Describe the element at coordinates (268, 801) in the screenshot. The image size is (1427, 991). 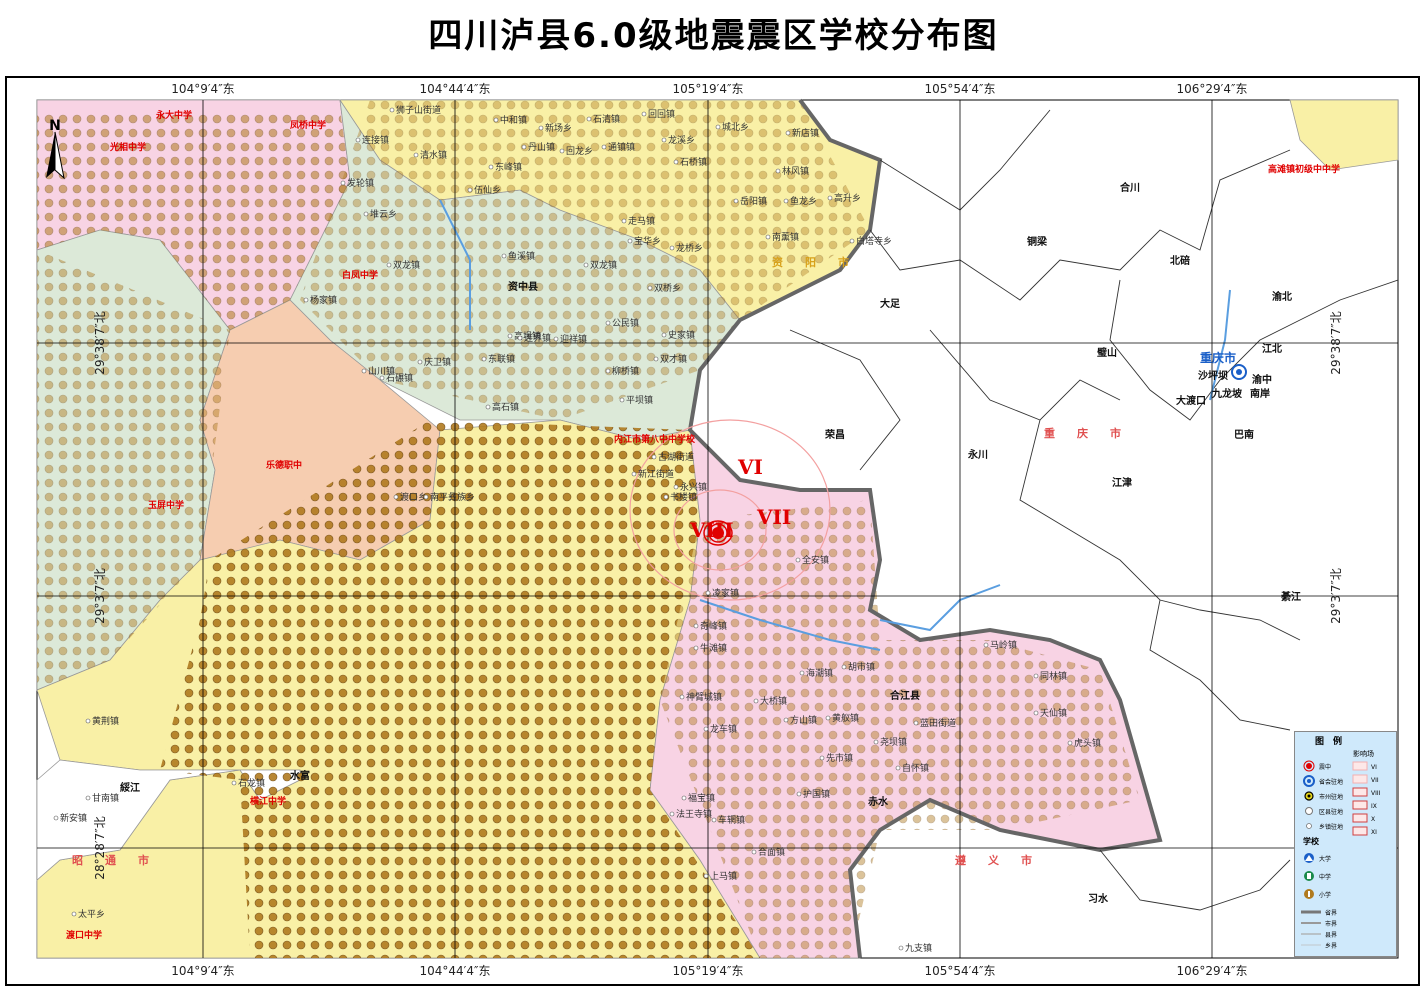
I see `school-hengjiang: 横江中学` at that location.